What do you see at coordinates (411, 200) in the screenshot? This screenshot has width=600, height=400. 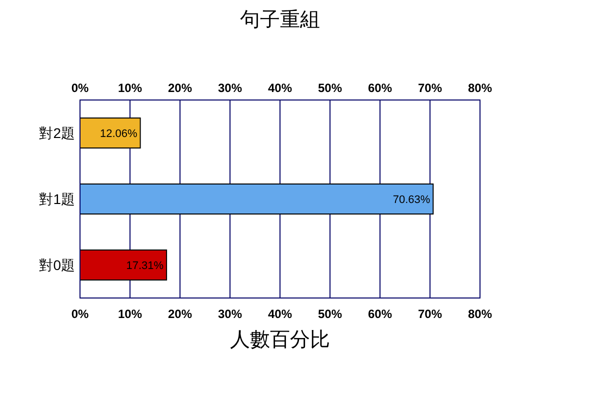 I see `data-label: 70.63%` at bounding box center [411, 200].